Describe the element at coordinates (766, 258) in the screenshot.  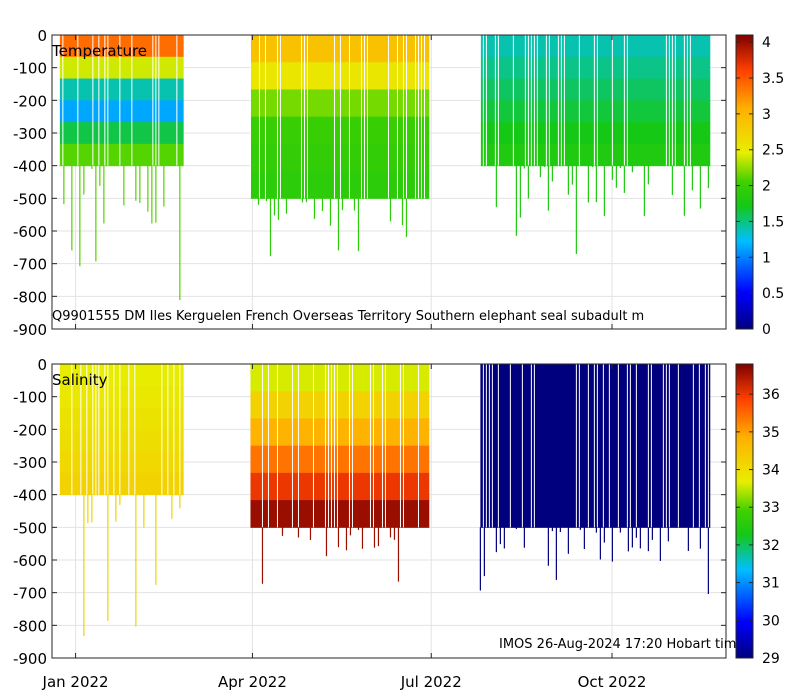
I see `colorbar-tick-label: 1` at that location.